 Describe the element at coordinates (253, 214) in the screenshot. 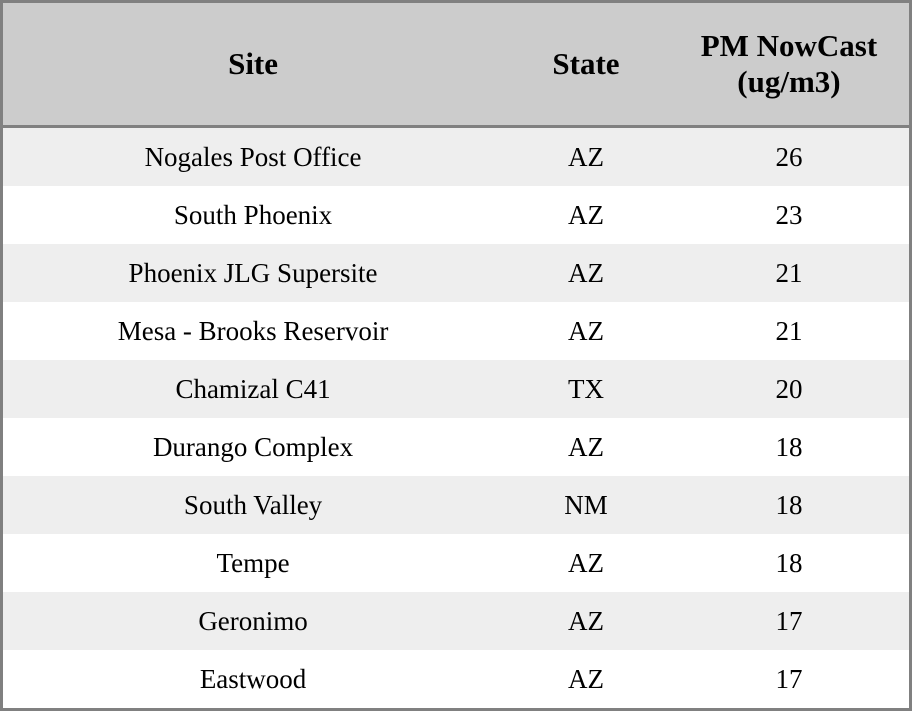

I see `site-cell: South Phoenix` at that location.